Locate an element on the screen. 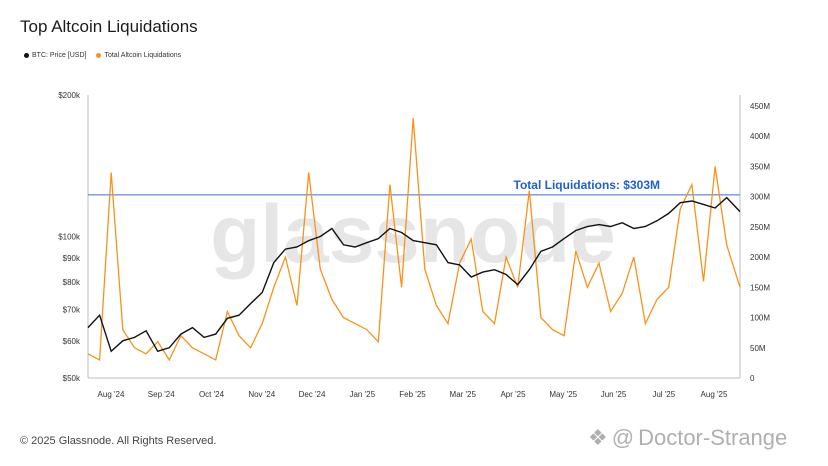  legend-item-liquidations: Total Altcoin Liquidations is located at coordinates (138, 55).